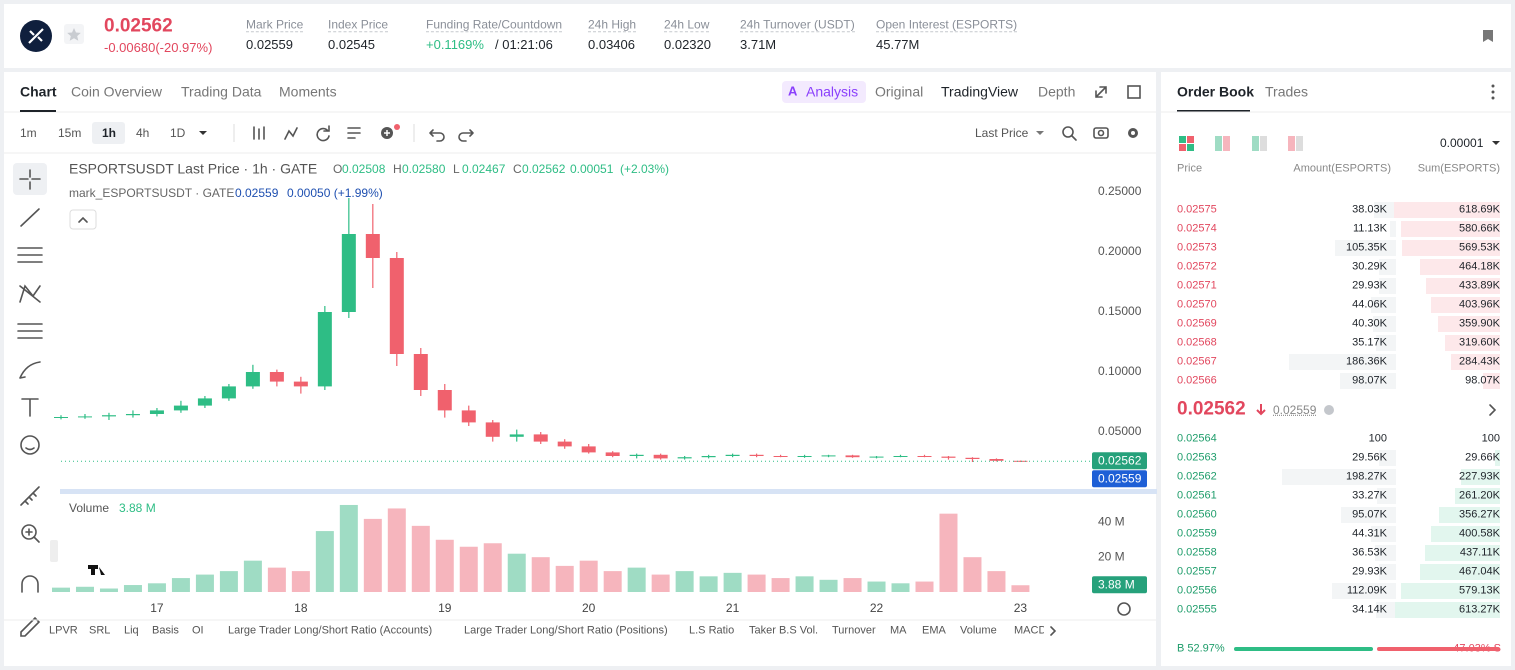  What do you see at coordinates (131, 630) in the screenshot?
I see `indicator-tab: Liq` at bounding box center [131, 630].